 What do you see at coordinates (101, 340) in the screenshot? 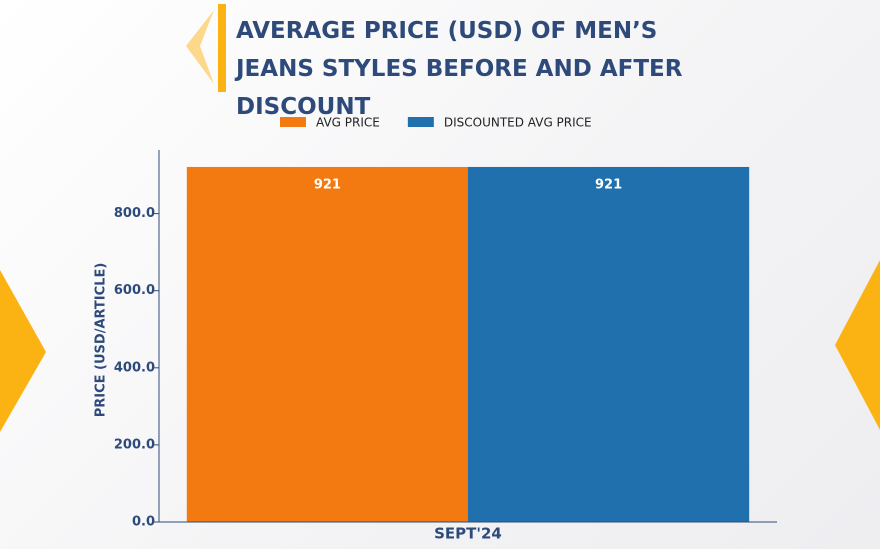
I see `y-axis-label: PRICE (USD/ARTICLE)` at bounding box center [101, 340].